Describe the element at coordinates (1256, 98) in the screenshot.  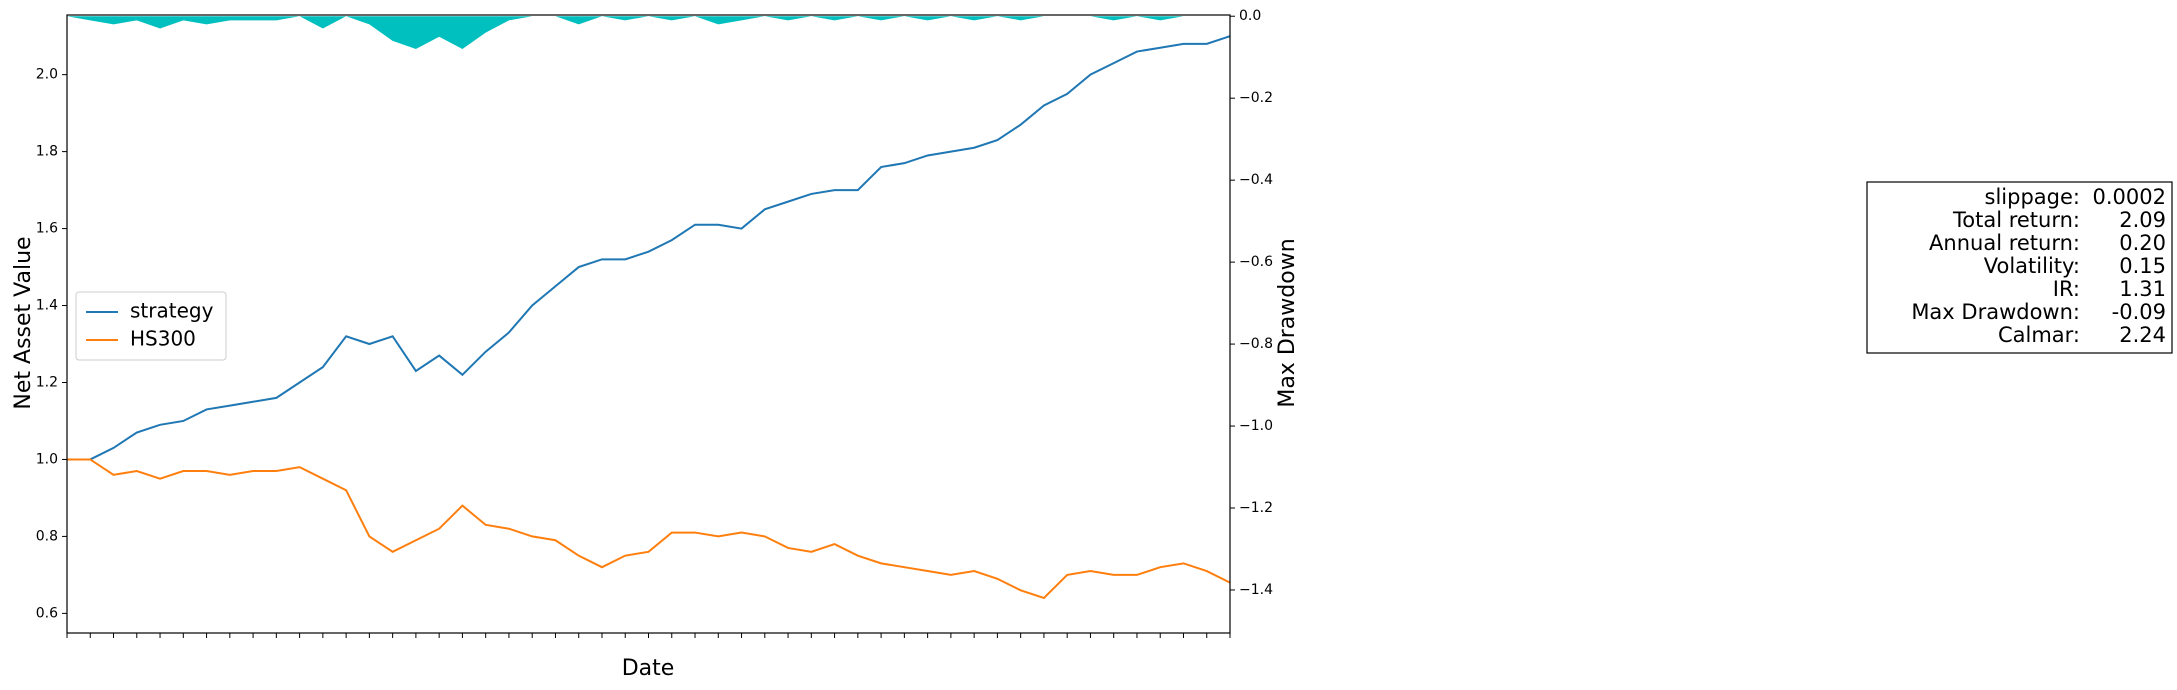
I see `y2-tick-label: −0.2` at that location.